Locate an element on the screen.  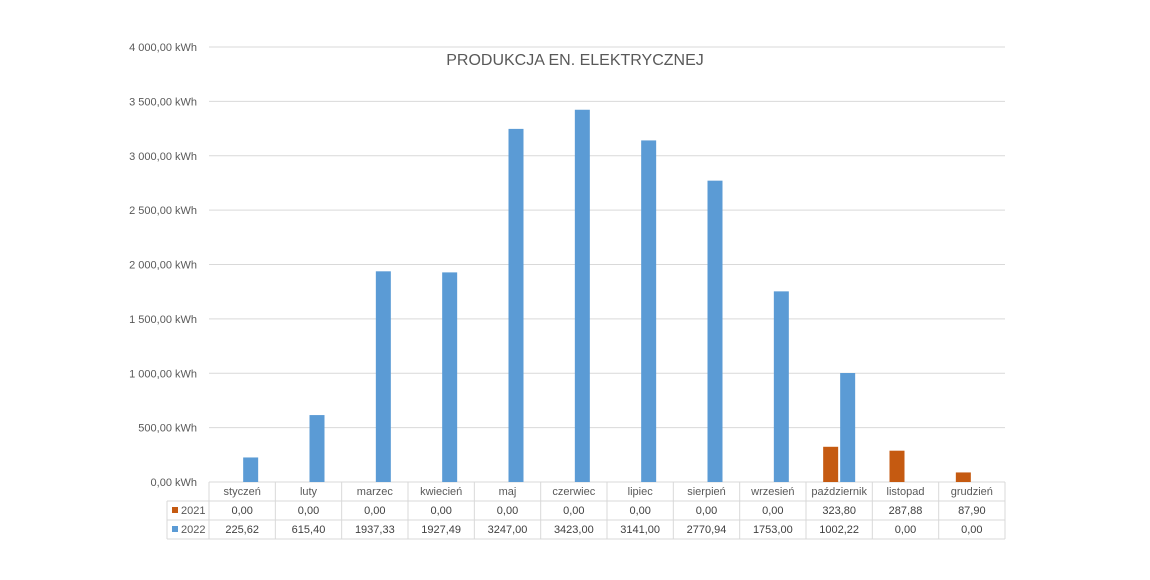
data-label: 225,62 is located at coordinates (242, 530).